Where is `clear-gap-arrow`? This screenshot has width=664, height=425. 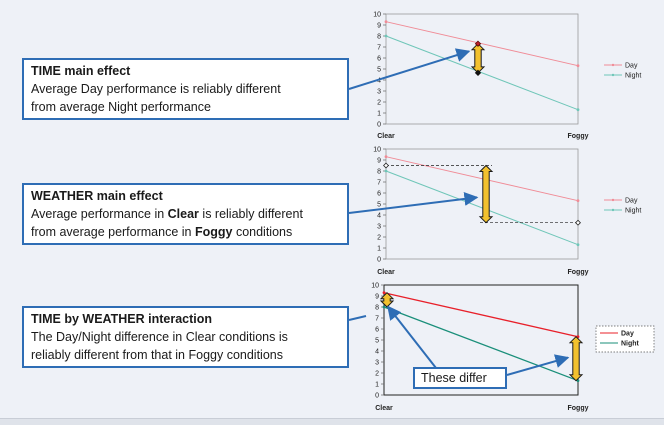
clear-gap-arrow is located at coordinates (387, 299).